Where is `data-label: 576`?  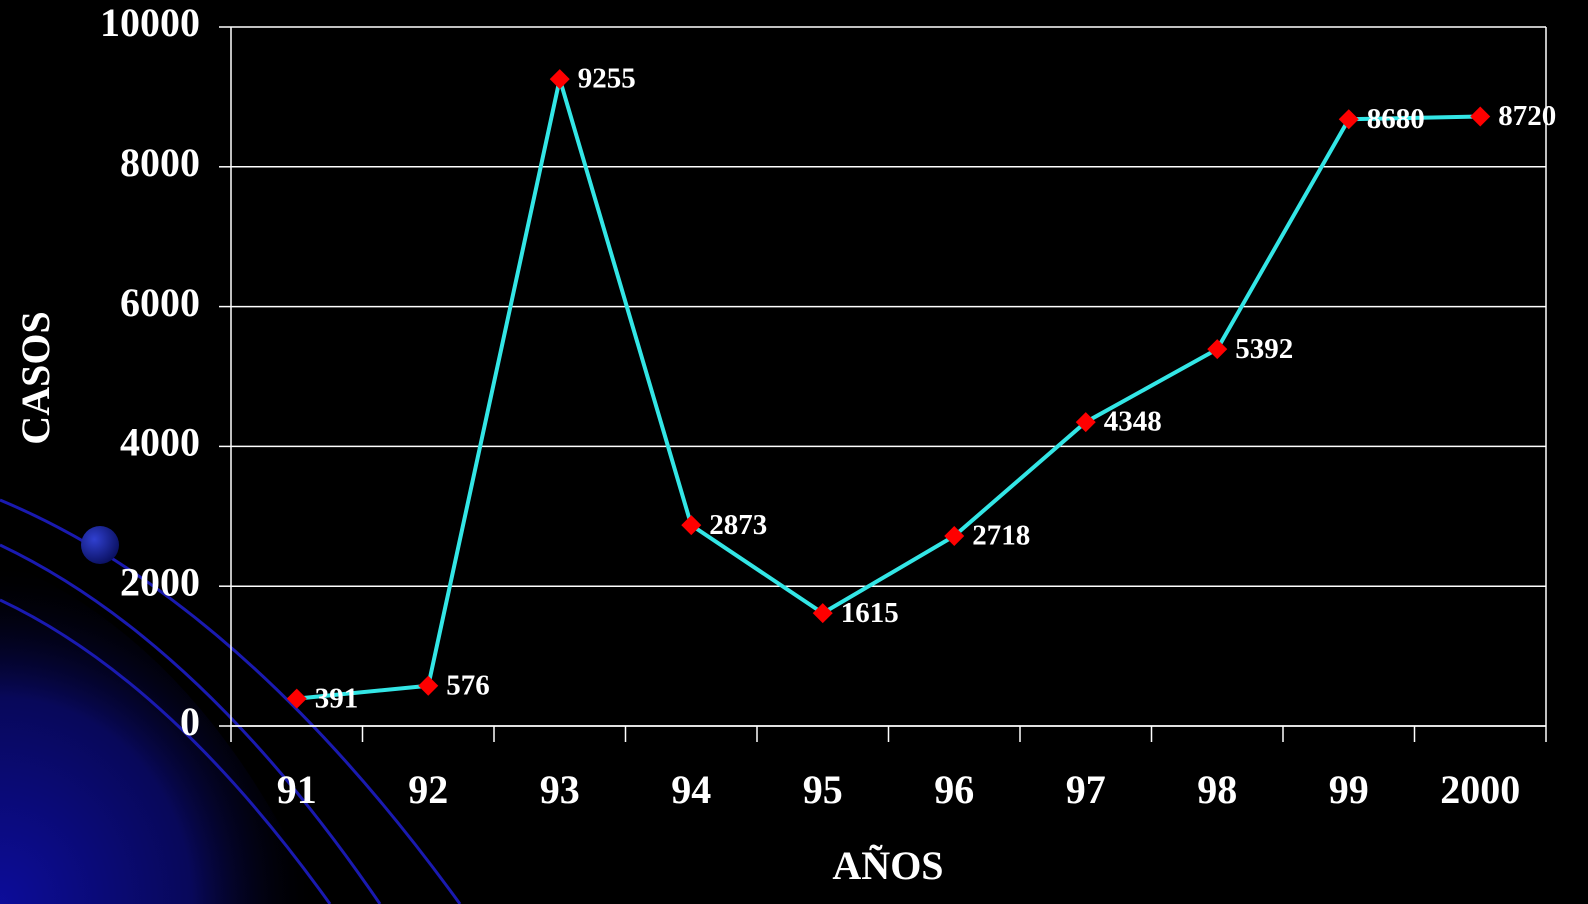
data-label: 576 is located at coordinates (468, 685).